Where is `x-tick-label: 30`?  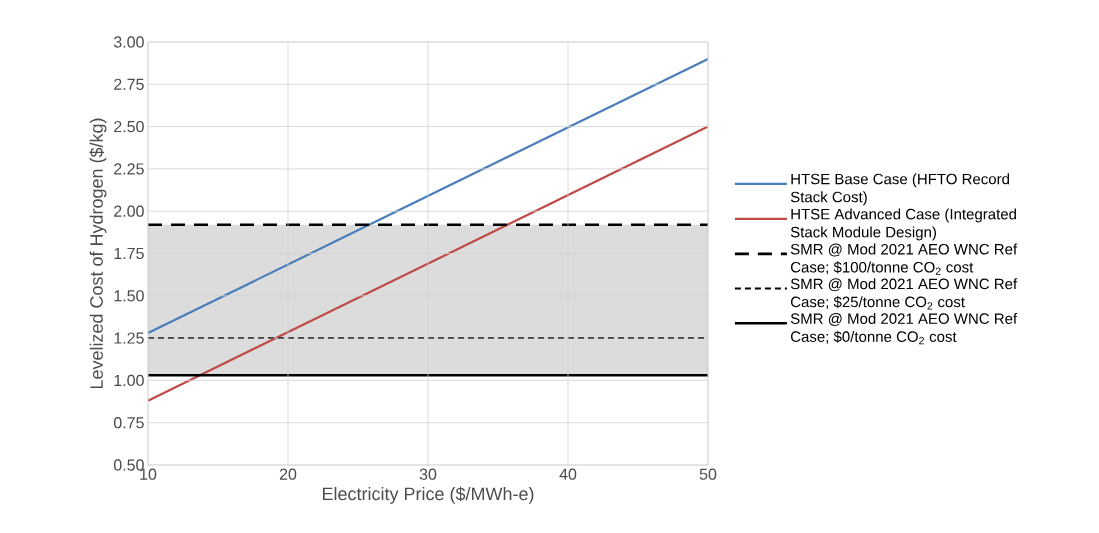
x-tick-label: 30 is located at coordinates (428, 474).